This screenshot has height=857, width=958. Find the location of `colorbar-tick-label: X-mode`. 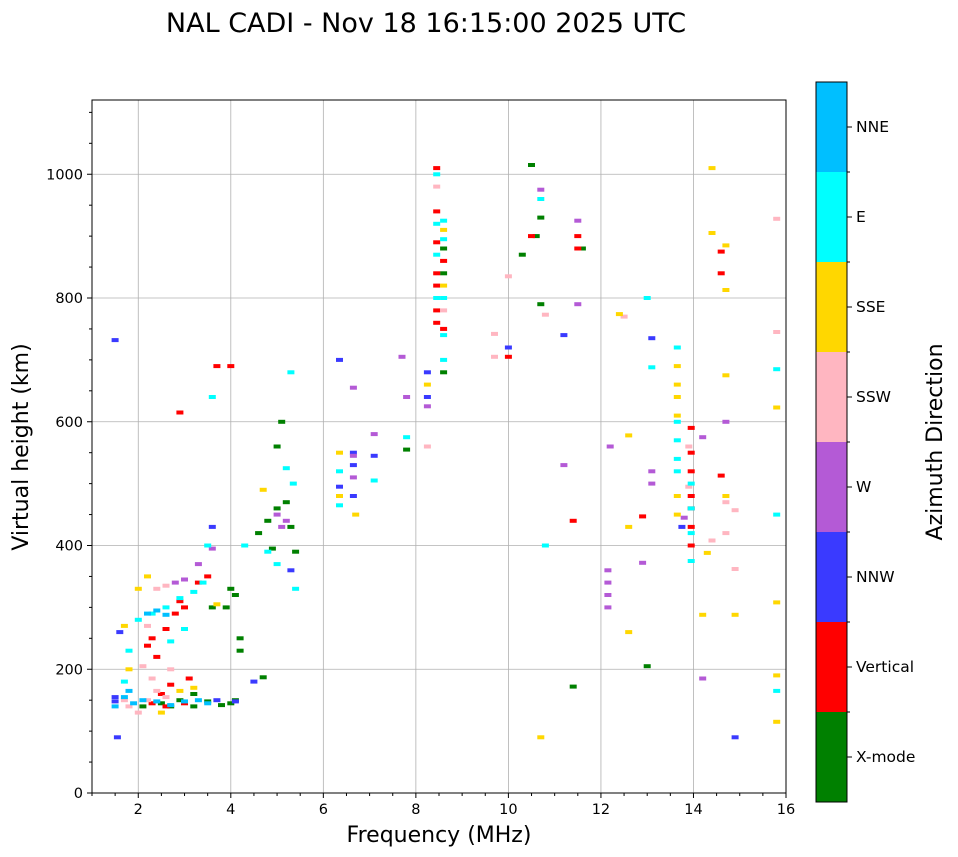

colorbar-tick-label: X-mode is located at coordinates (885, 757).